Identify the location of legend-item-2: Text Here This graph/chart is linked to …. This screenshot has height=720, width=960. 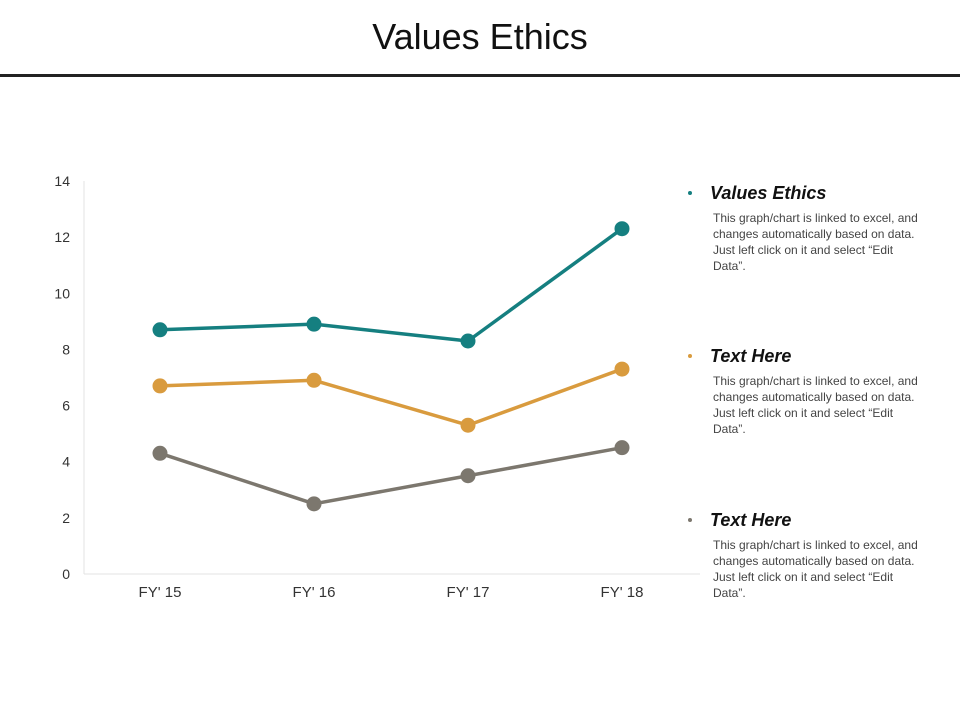
(806, 391).